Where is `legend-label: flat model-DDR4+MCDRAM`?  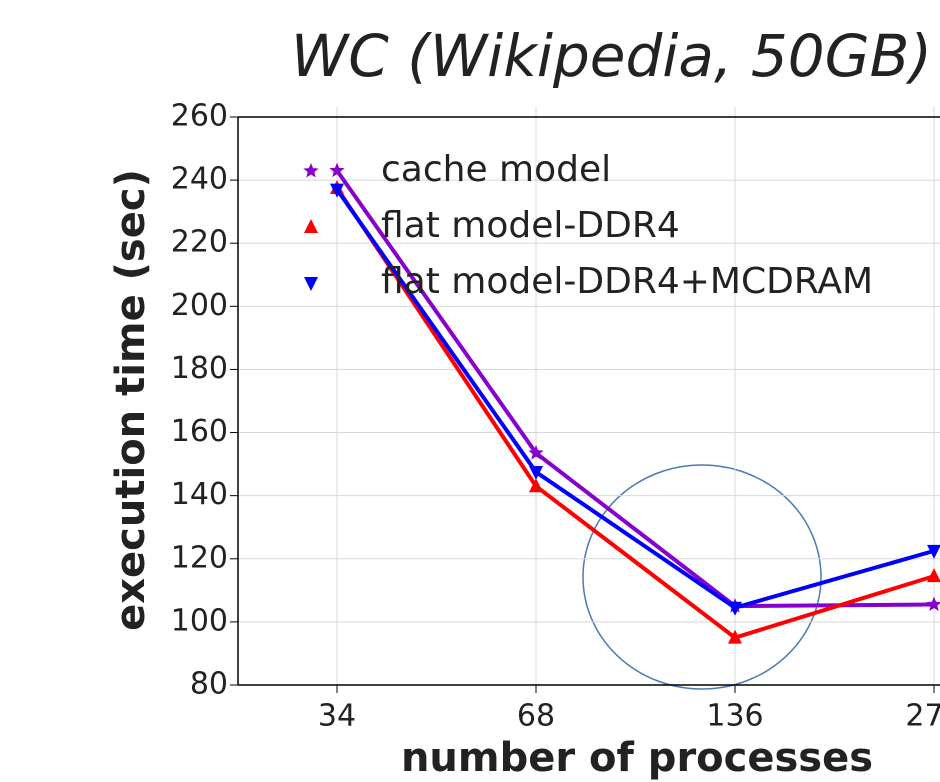
legend-label: flat model-DDR4+MCDRAM is located at coordinates (627, 281).